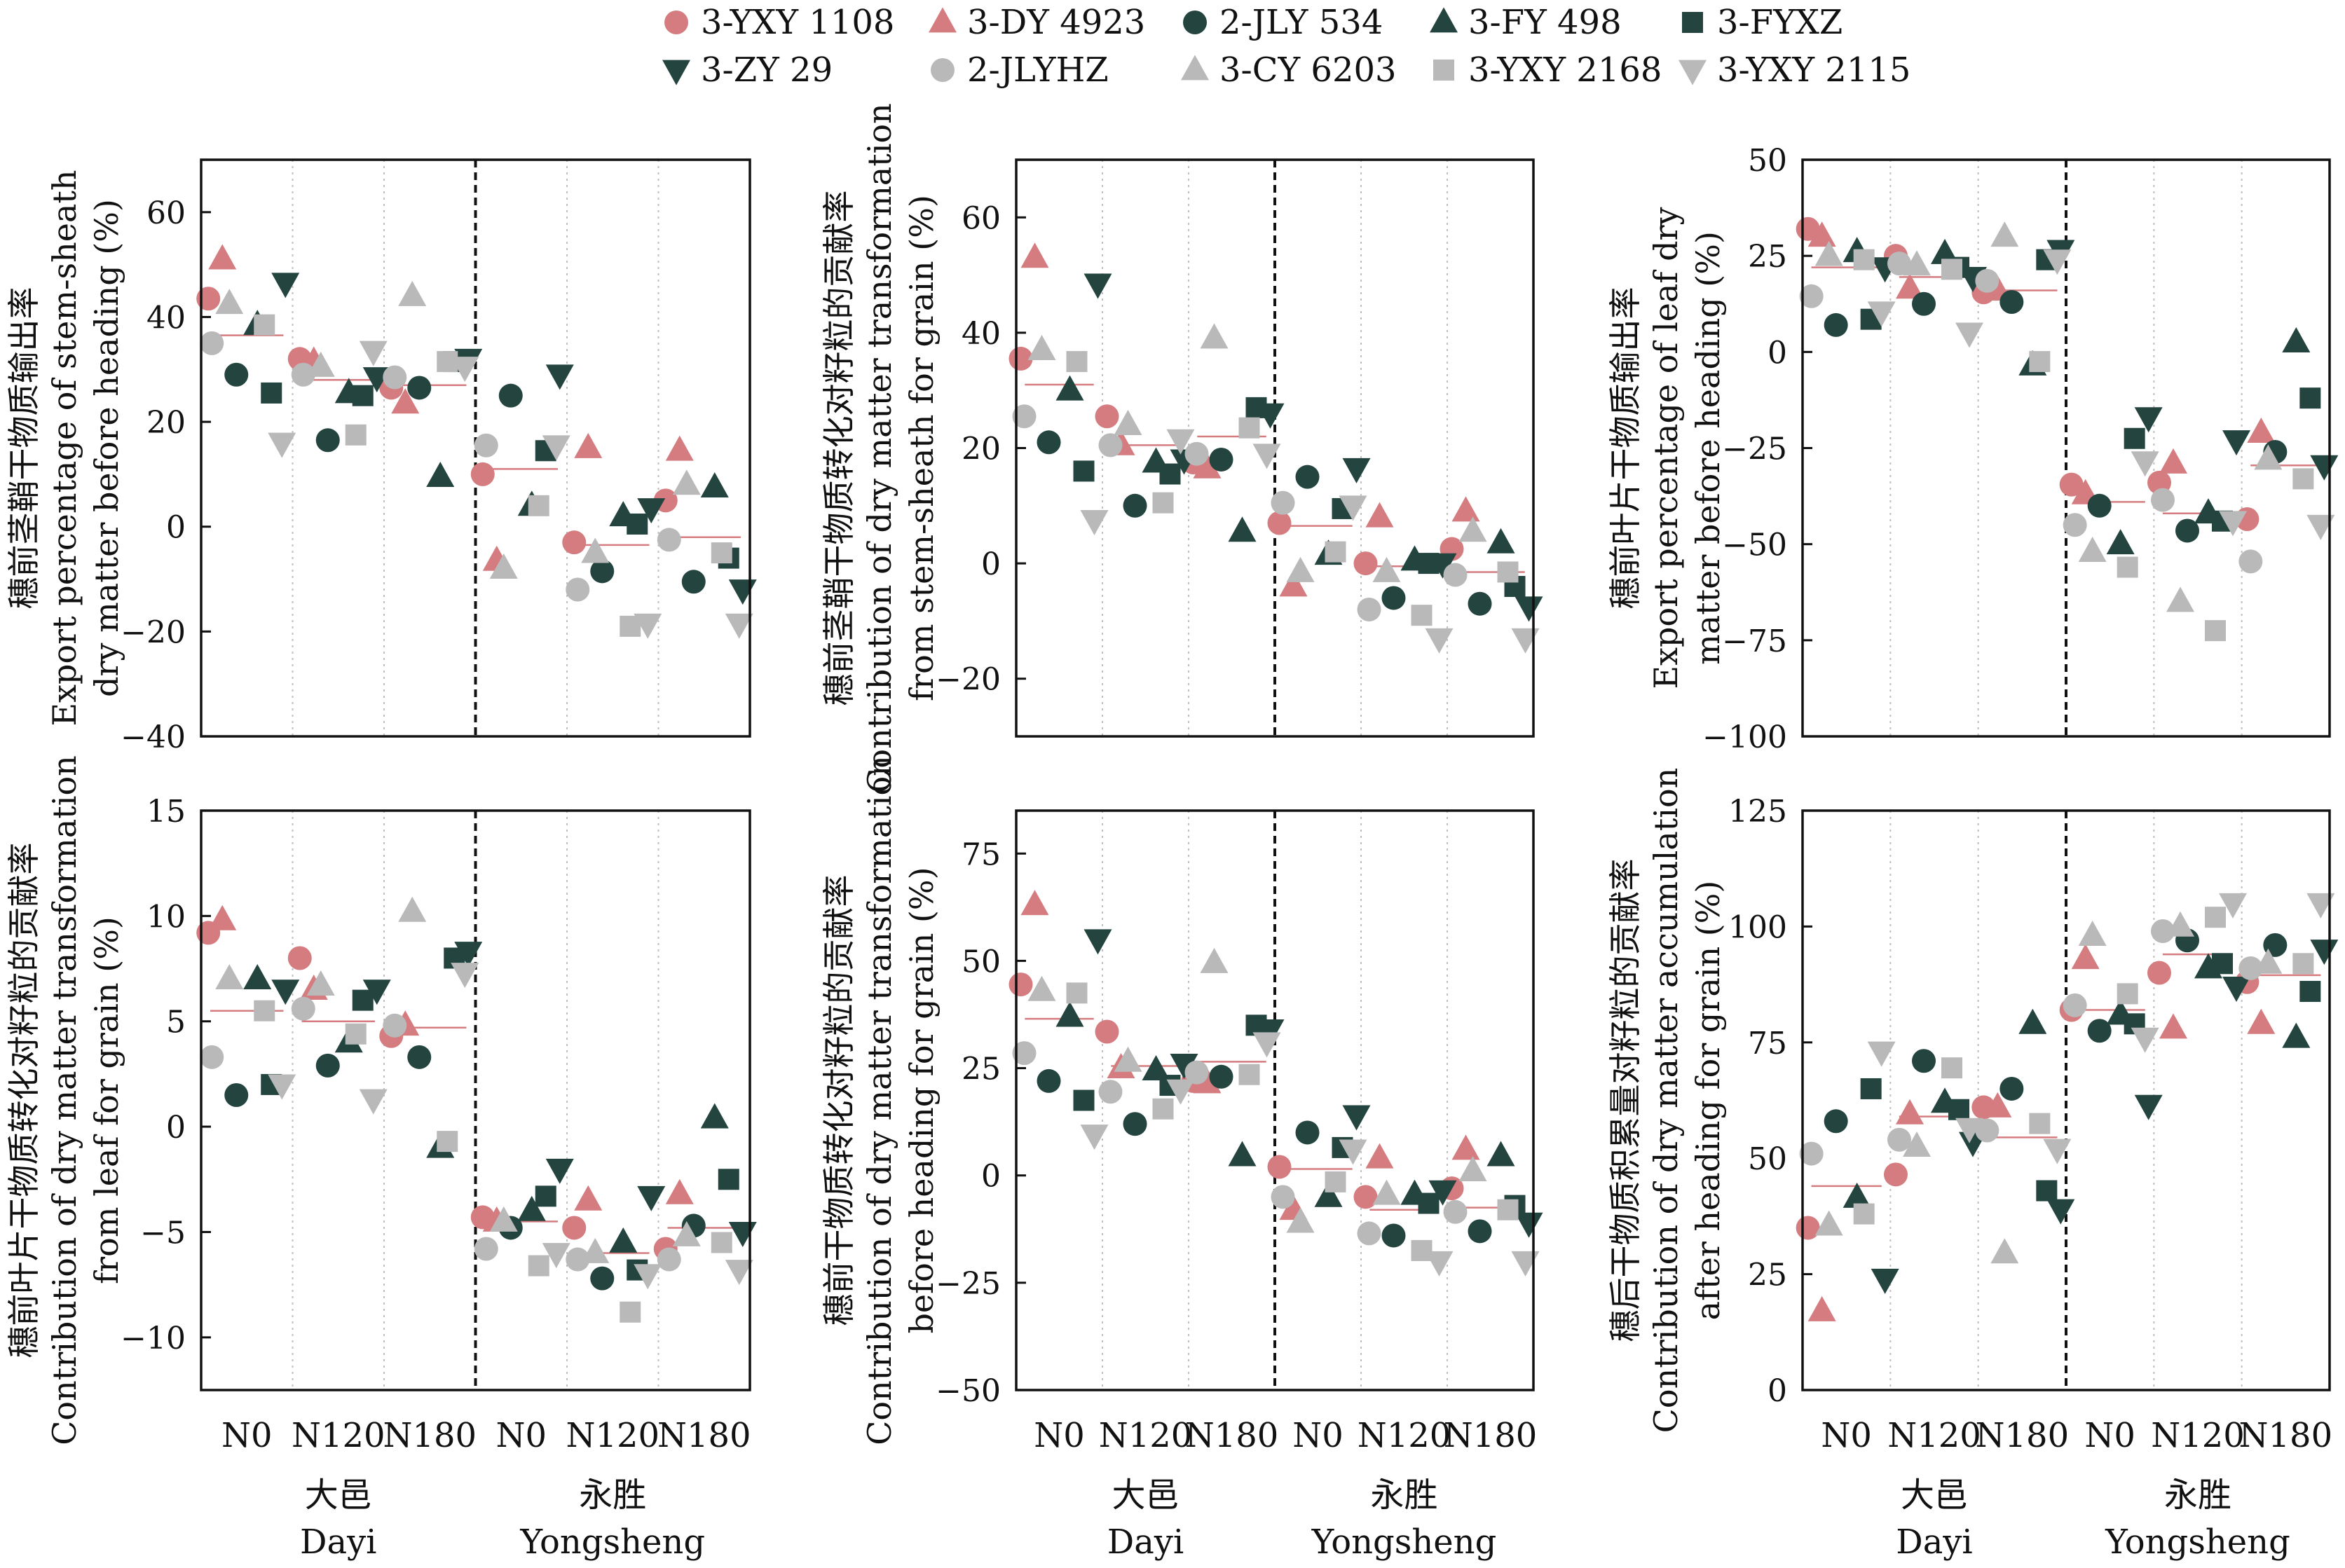  Describe the element at coordinates (767, 70) in the screenshot. I see `legend-label: 3-ZY 29` at that location.